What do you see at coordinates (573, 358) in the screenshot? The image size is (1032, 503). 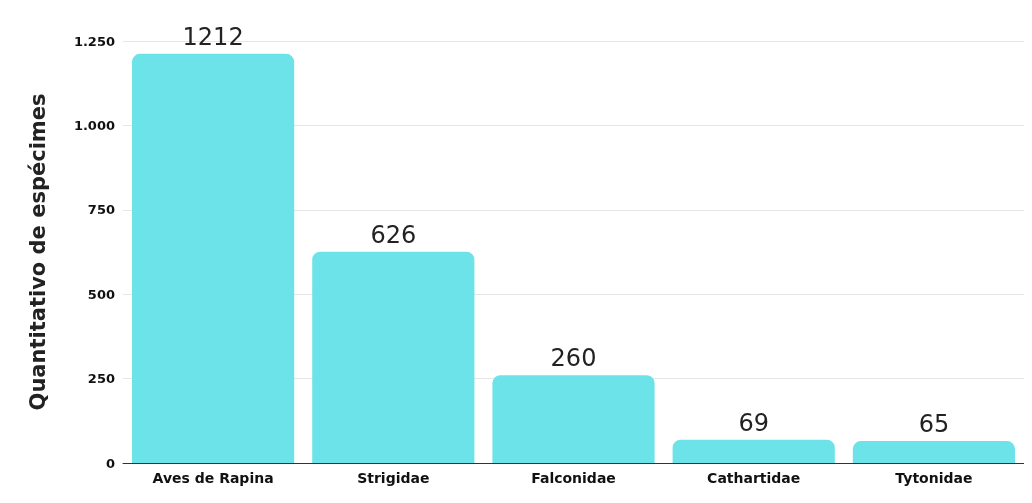 I see `data-label: 260` at bounding box center [573, 358].